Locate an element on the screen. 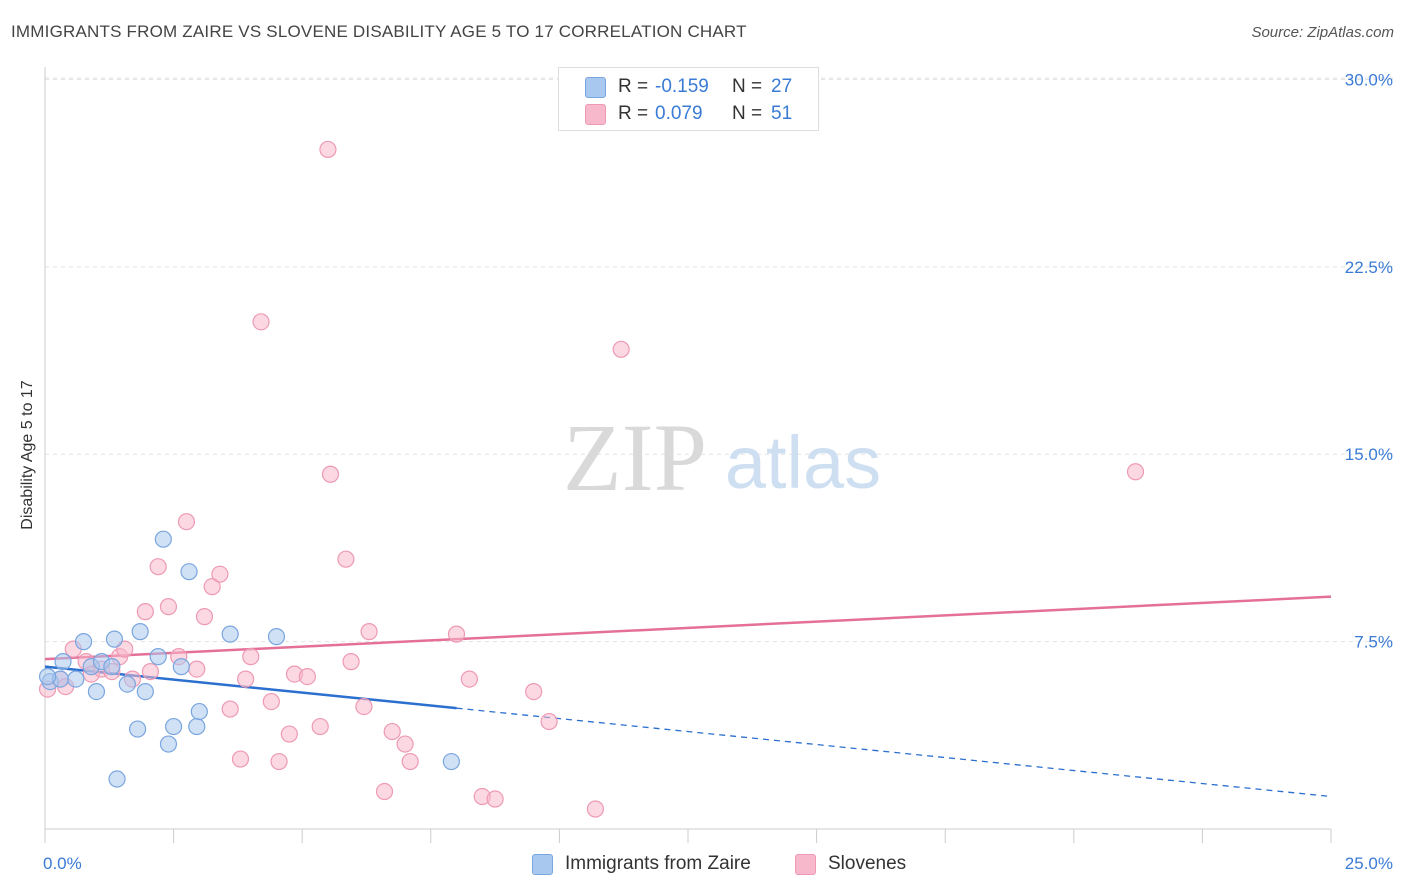 The height and width of the screenshot is (892, 1406). y-tick-label: 15.0% is located at coordinates (1369, 454).